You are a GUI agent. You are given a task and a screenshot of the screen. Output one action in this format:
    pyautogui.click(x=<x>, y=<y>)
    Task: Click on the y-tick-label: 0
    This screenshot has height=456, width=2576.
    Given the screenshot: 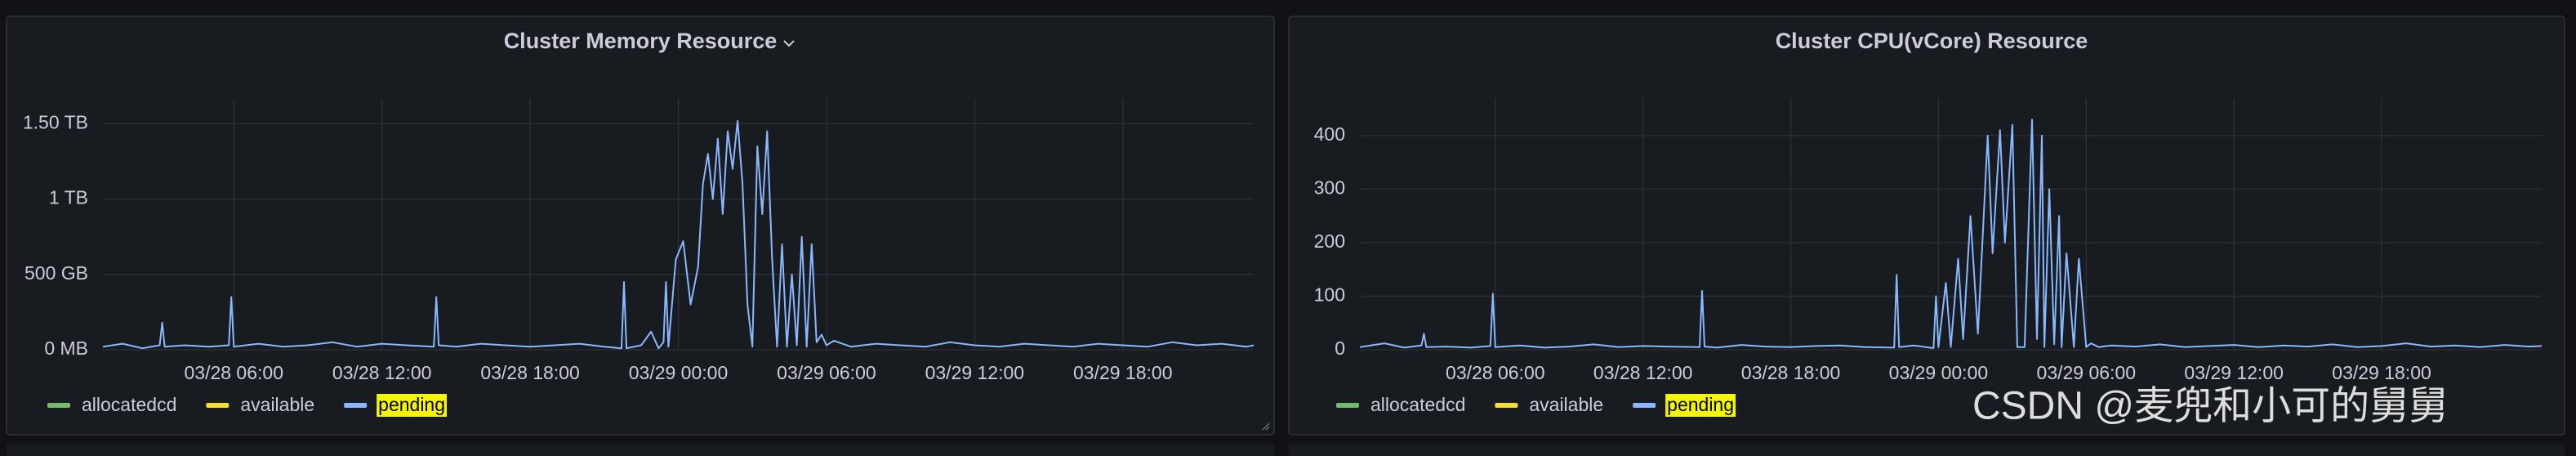 What is the action you would take?
    pyautogui.click(x=1340, y=348)
    